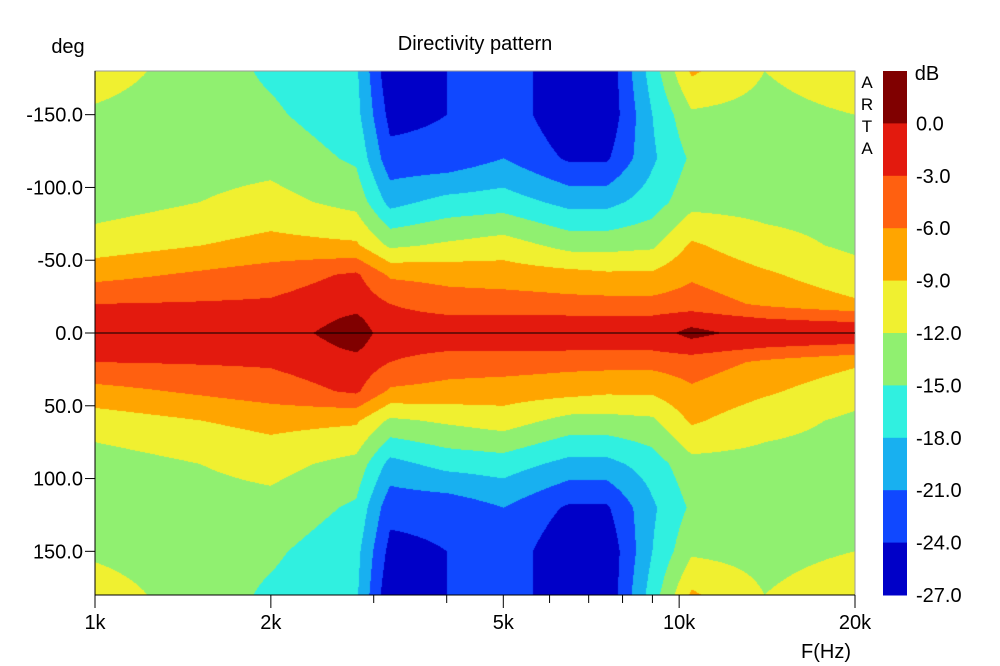 The image size is (1000, 666). I want to click on colorbar-unit: dB, so click(927, 74).